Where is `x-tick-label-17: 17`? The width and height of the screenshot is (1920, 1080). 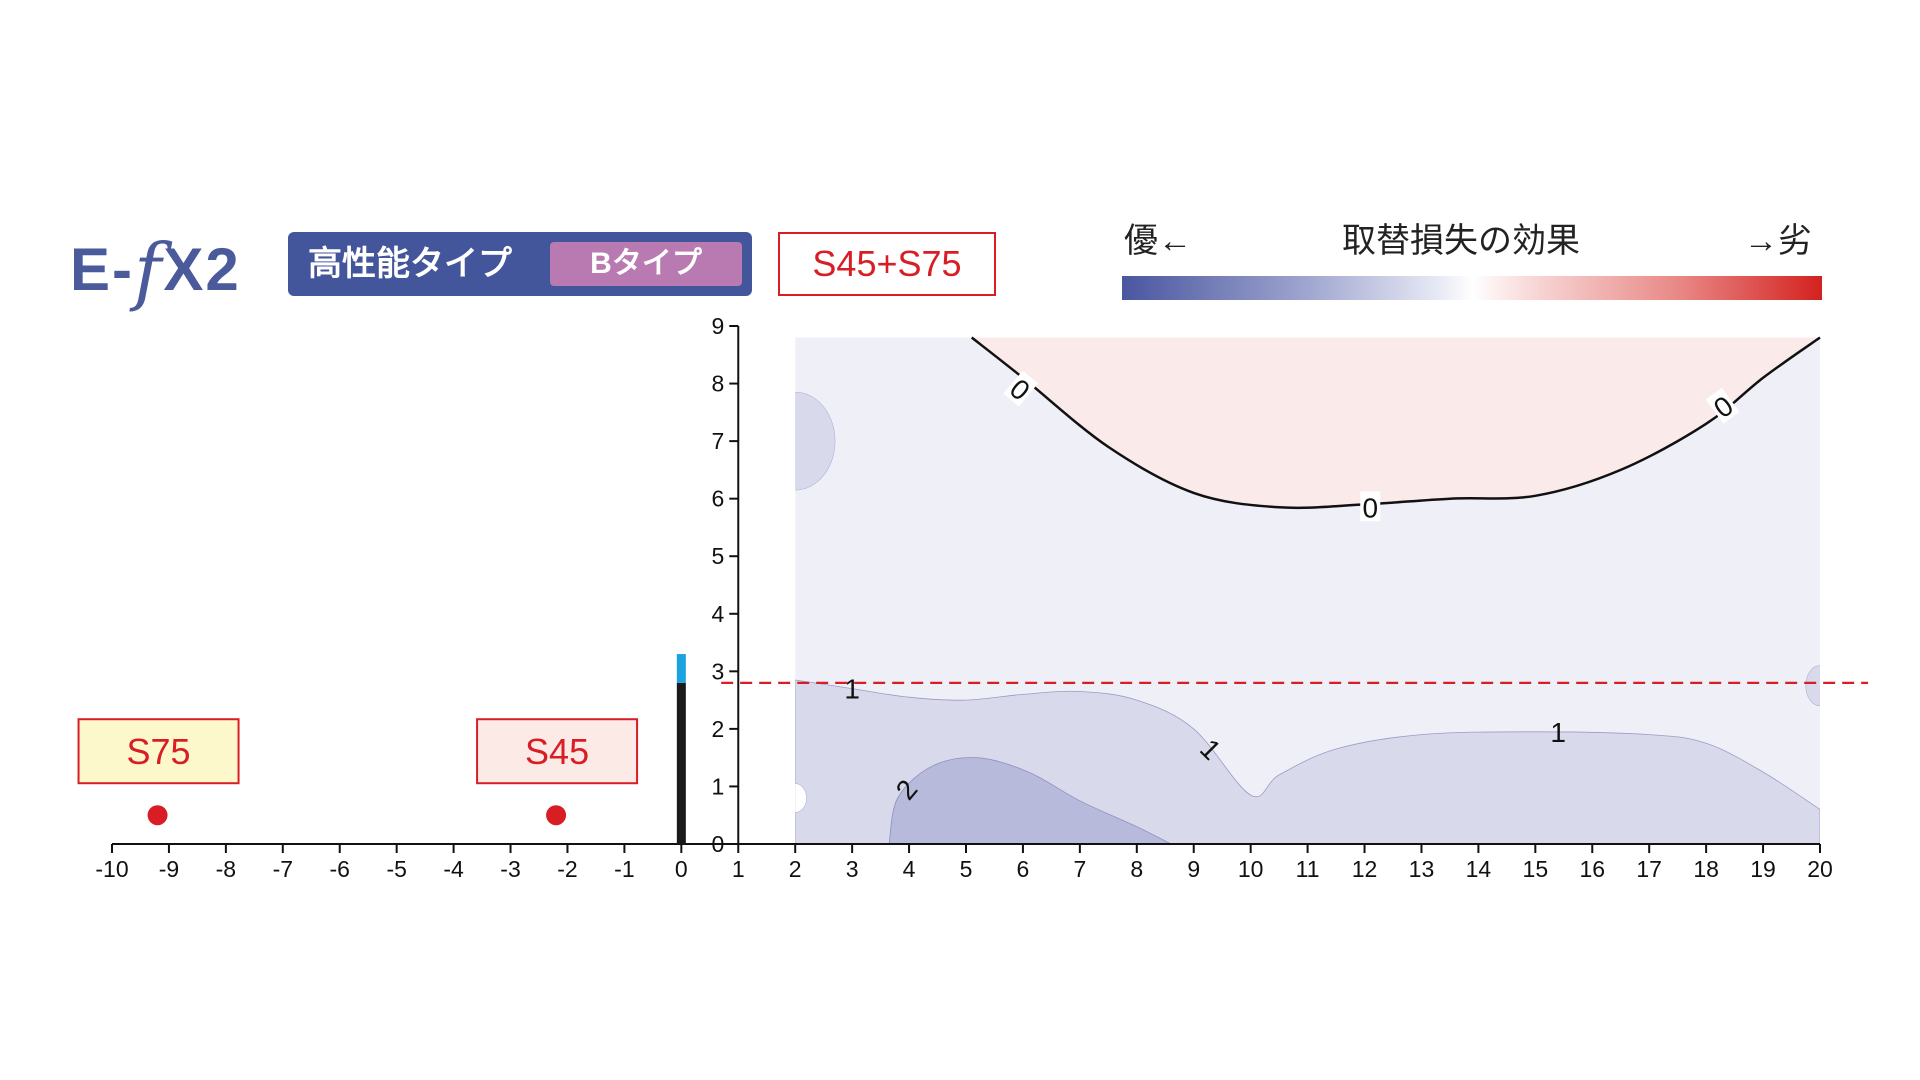 x-tick-label-17: 17 is located at coordinates (1649, 869).